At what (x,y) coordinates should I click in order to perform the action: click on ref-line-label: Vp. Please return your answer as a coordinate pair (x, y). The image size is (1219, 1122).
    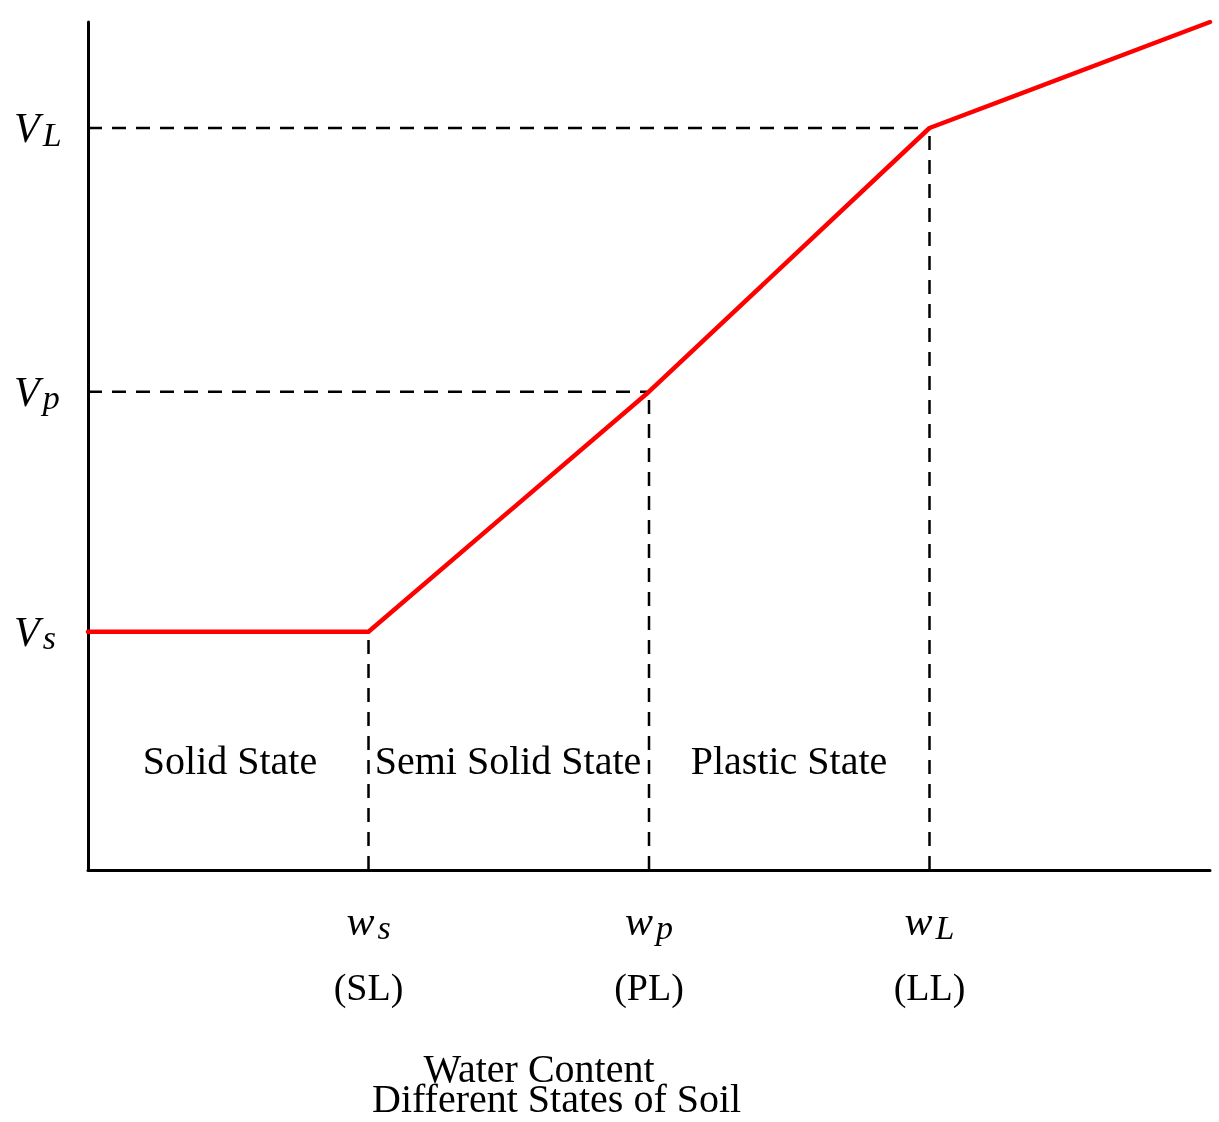
    Looking at the image, I should click on (37, 392).